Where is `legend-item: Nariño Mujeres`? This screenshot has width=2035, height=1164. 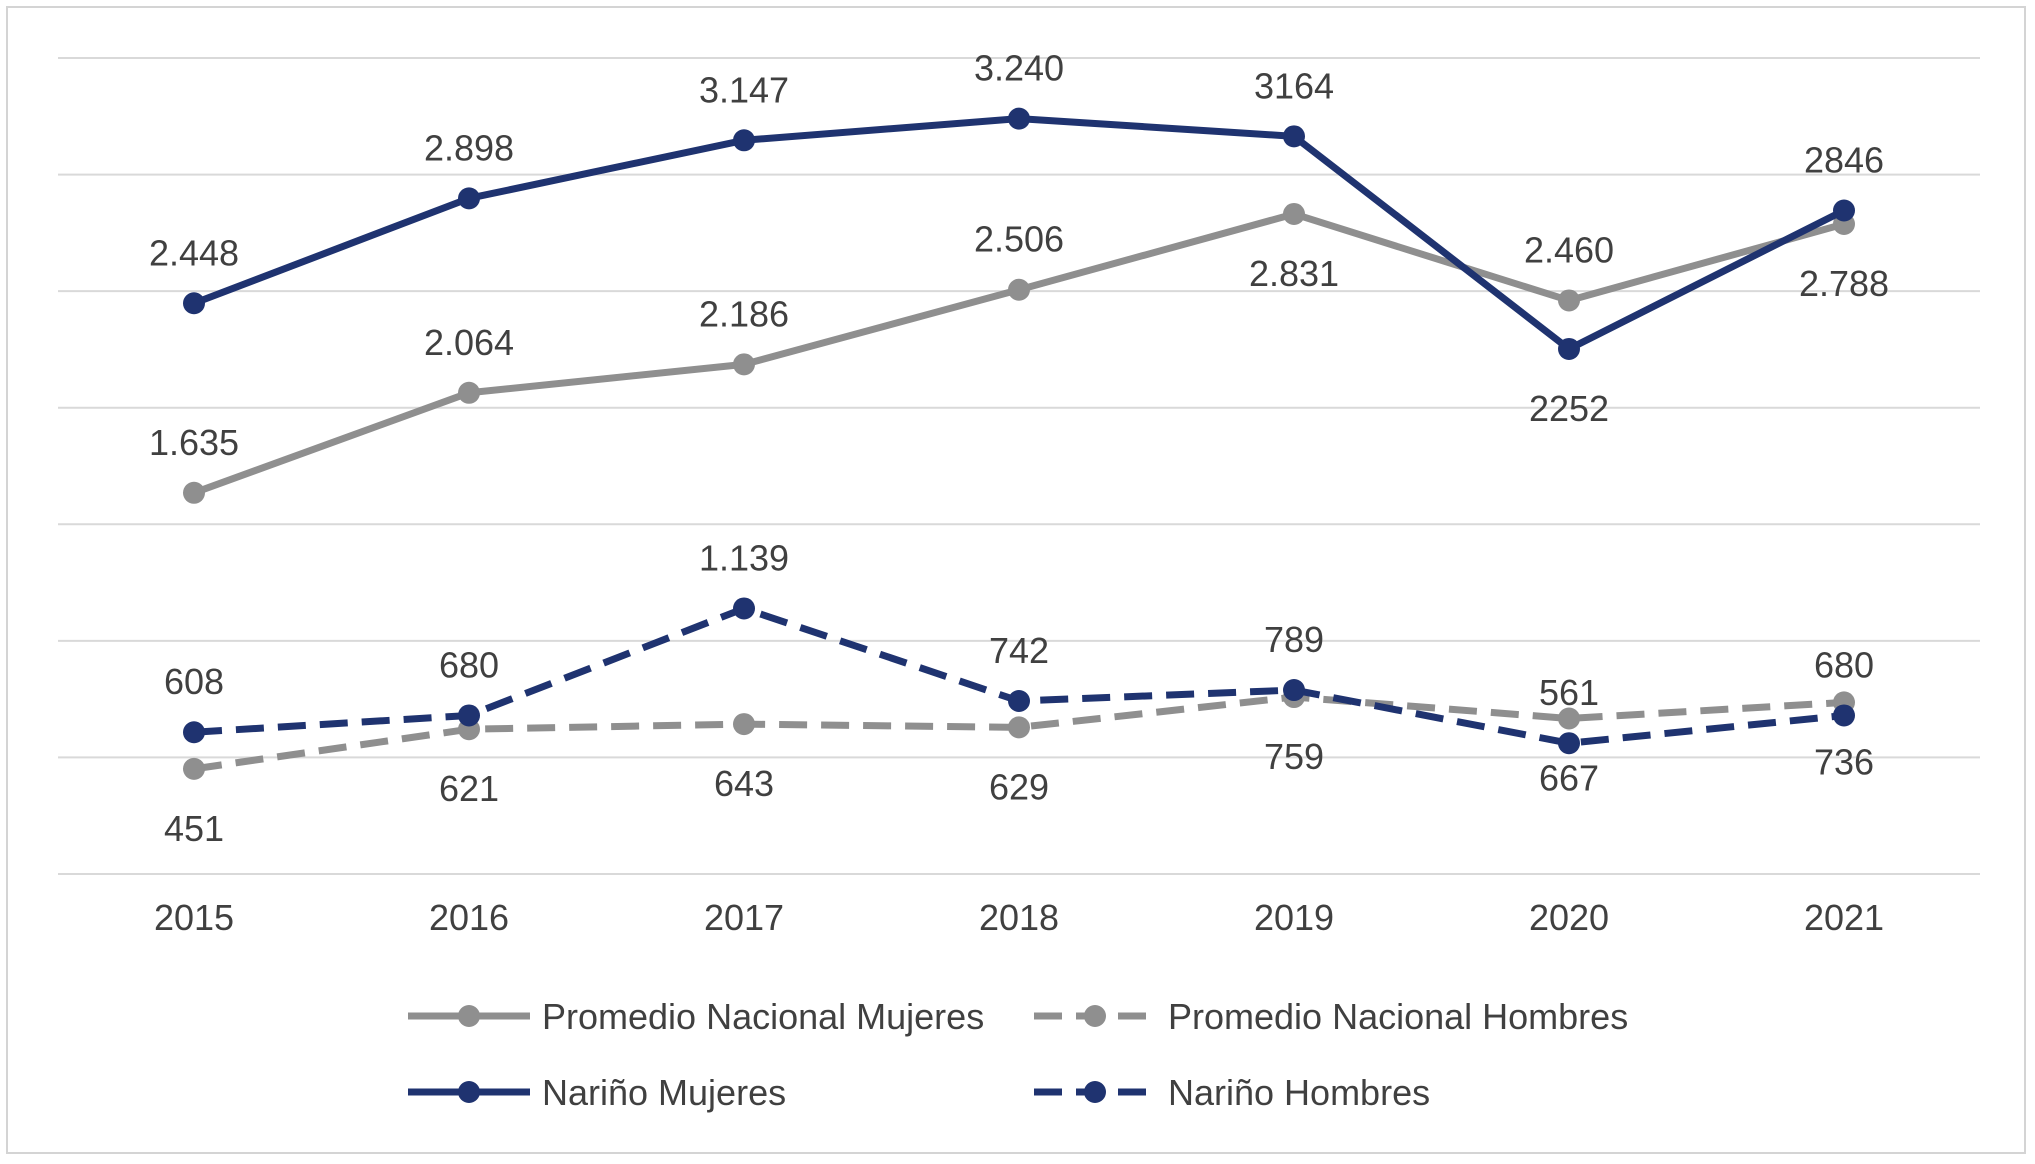
legend-item: Nariño Mujeres is located at coordinates (597, 1092).